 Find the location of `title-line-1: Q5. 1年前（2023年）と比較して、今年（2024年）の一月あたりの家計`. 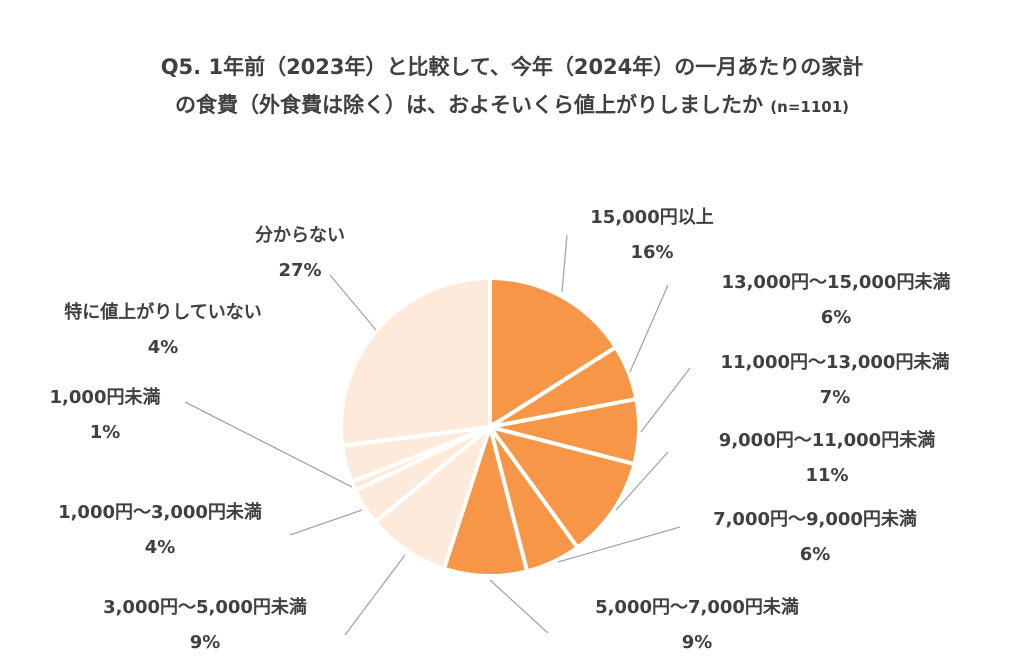

title-line-1: Q5. 1年前（2023年）と比較して、今年（2024年）の一月あたりの家計 is located at coordinates (512, 67).